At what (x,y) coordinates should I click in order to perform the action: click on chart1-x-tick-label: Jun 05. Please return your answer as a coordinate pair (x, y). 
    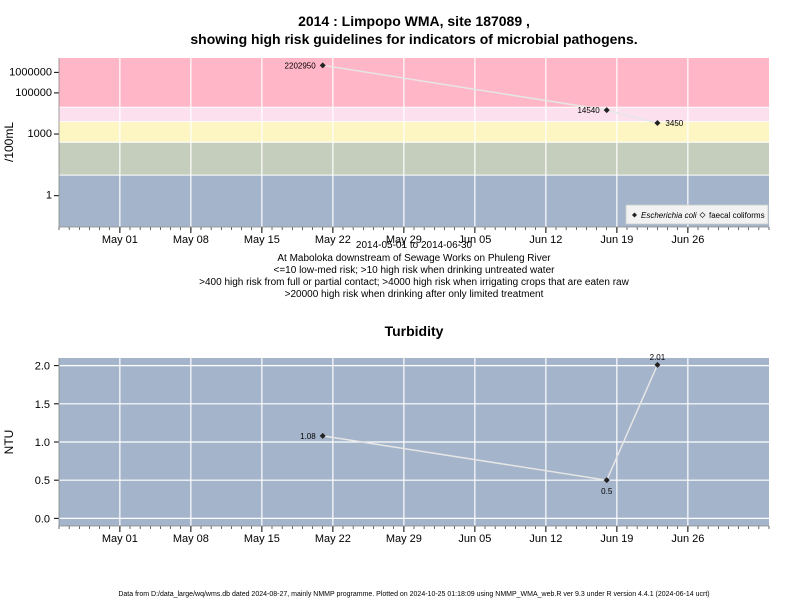
    Looking at the image, I should click on (474, 240).